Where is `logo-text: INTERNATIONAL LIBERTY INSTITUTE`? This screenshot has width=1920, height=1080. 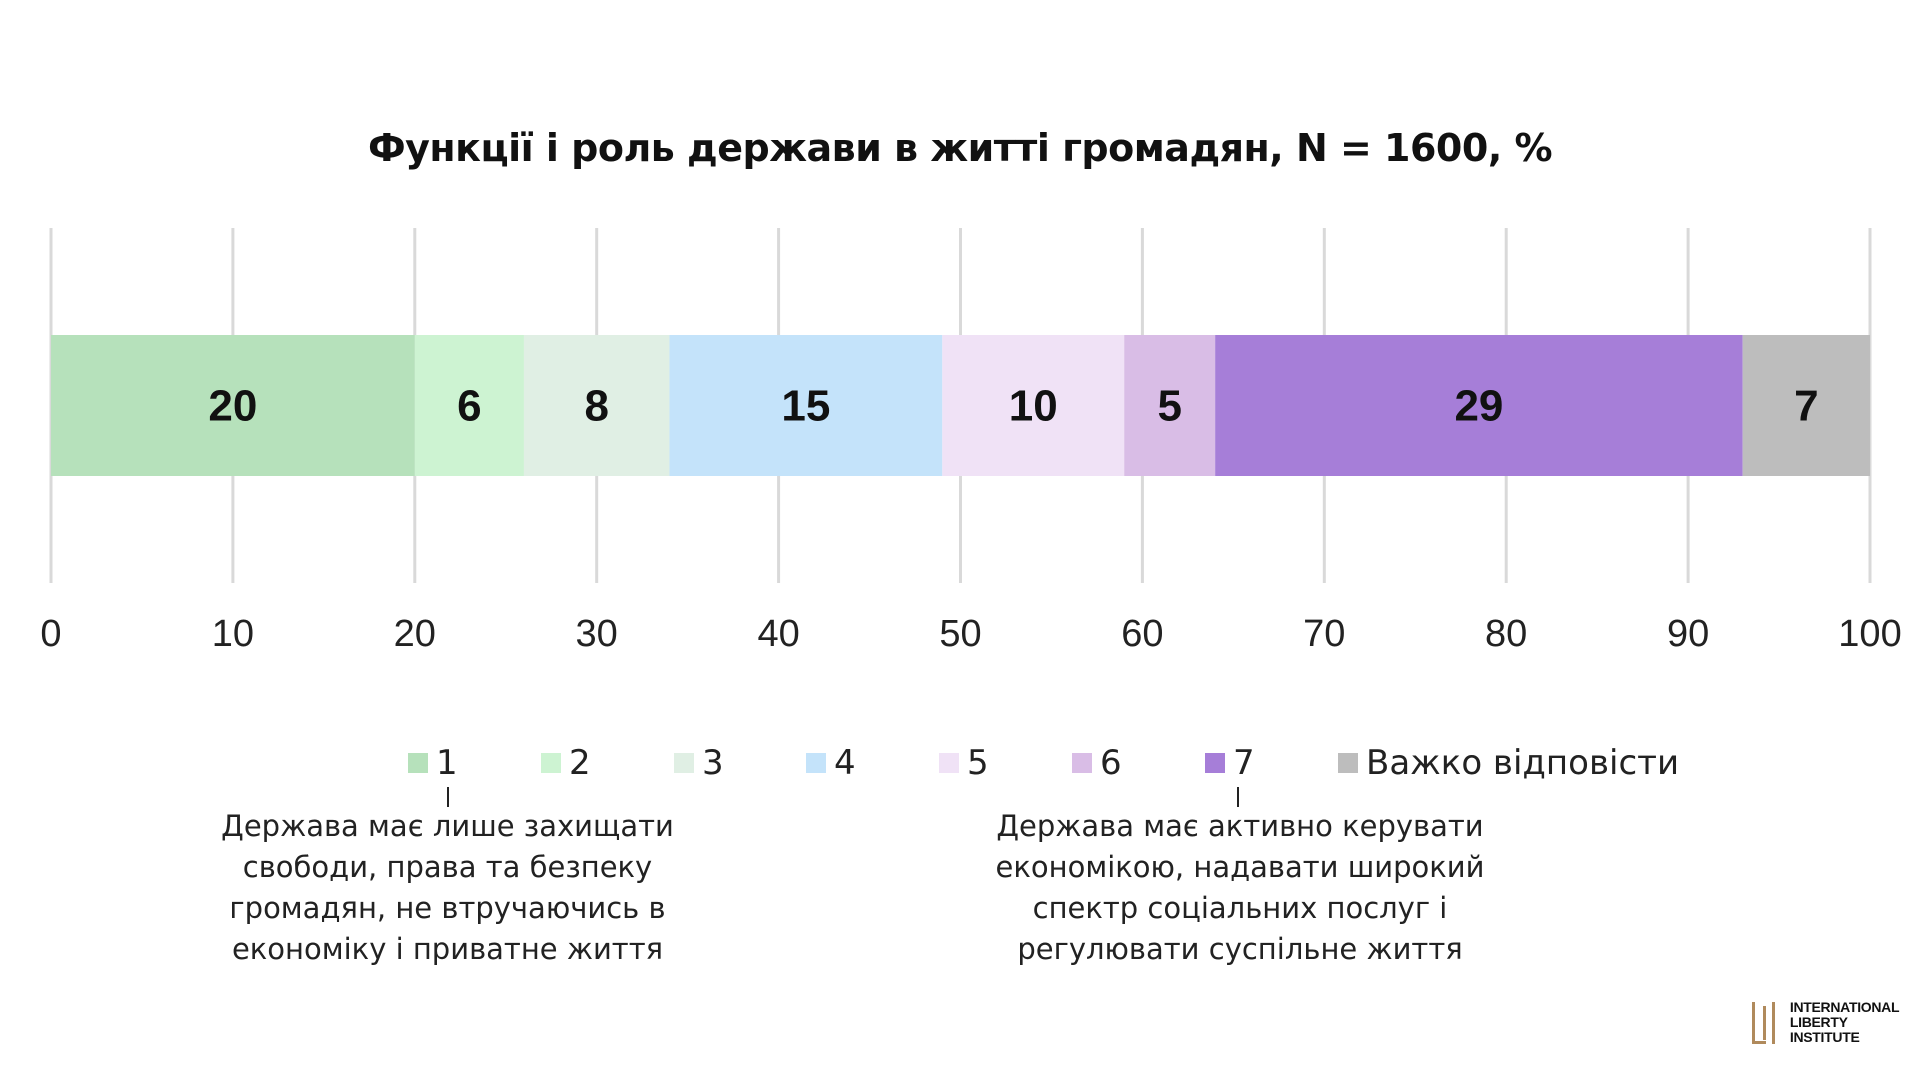 logo-text: INTERNATIONAL LIBERTY INSTITUTE is located at coordinates (1855, 1022).